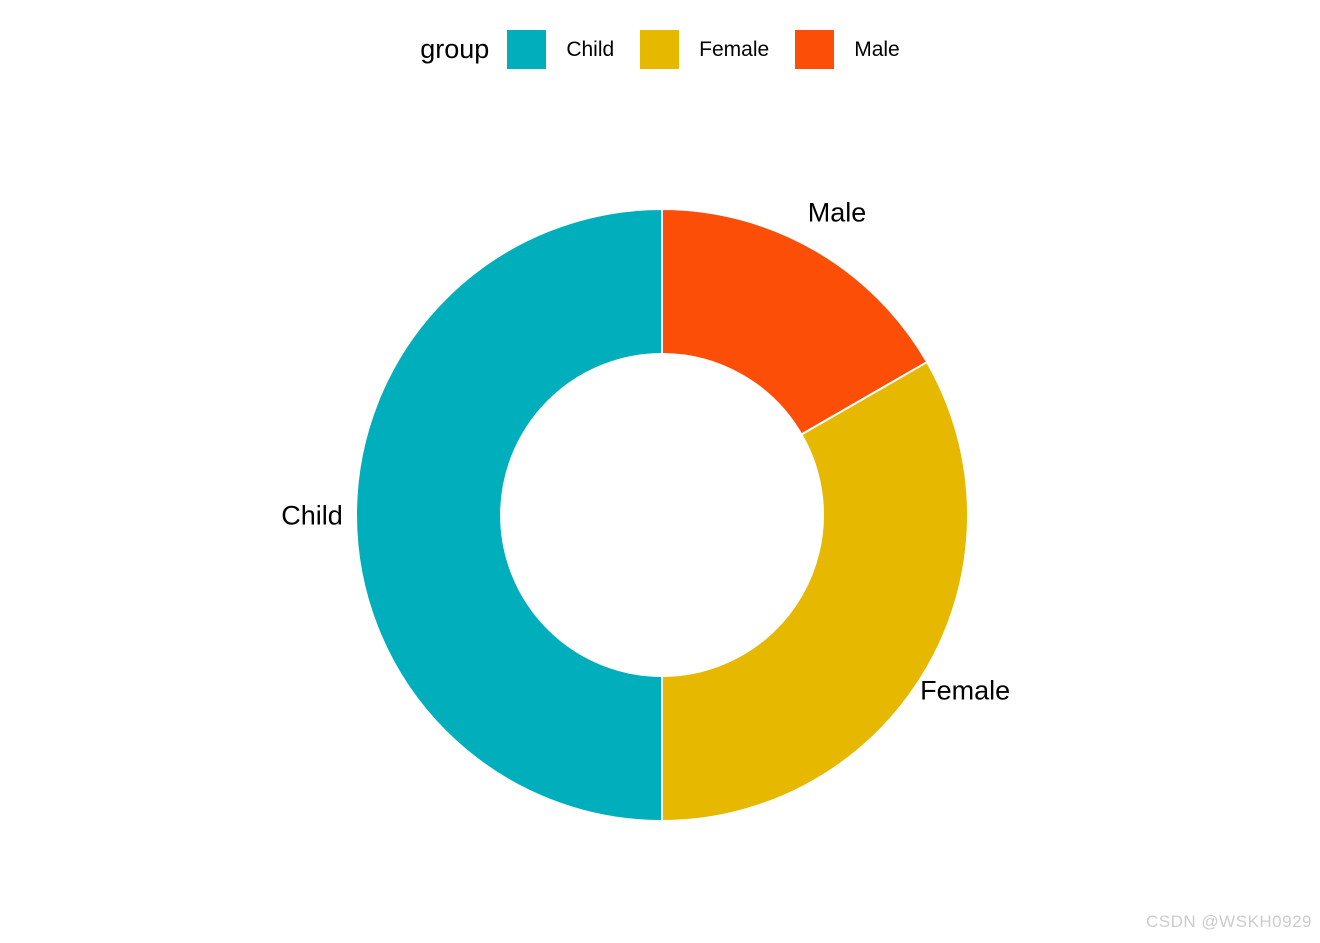 This screenshot has width=1320, height=943. I want to click on watermark: CSDN @WSKH0929, so click(1229, 921).